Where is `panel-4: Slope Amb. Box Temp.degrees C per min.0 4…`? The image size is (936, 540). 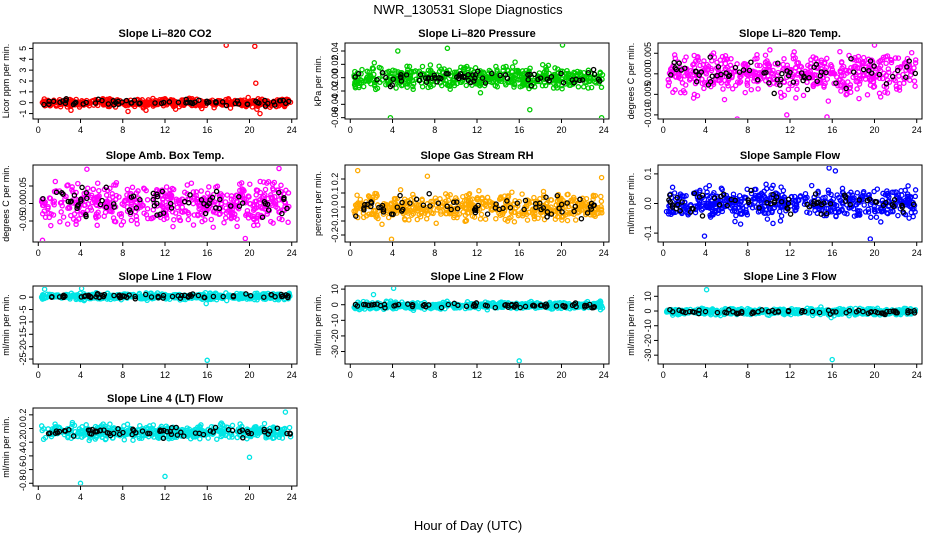 panel-4: Slope Amb. Box Temp.degrees C per min.0 4… is located at coordinates (149, 204).